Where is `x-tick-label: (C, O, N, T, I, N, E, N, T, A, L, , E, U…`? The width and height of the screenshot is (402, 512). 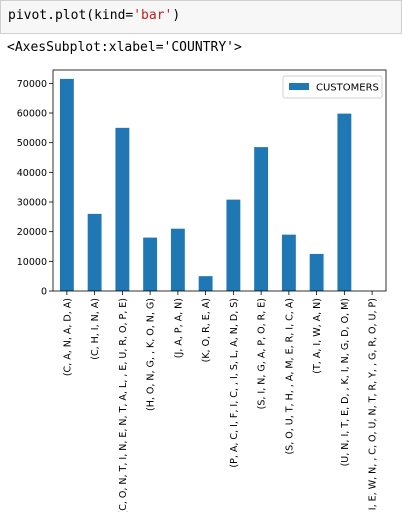
x-tick-label: (C, O, N, T, I, N, E, N, T, A, L, , E, U… is located at coordinates (123, 405).